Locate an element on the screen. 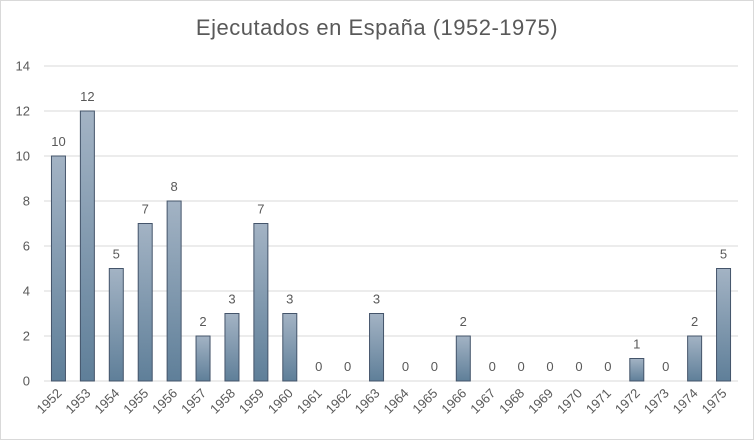 This screenshot has height=440, width=754. x-tick-label-1970: 1970 is located at coordinates (569, 401).